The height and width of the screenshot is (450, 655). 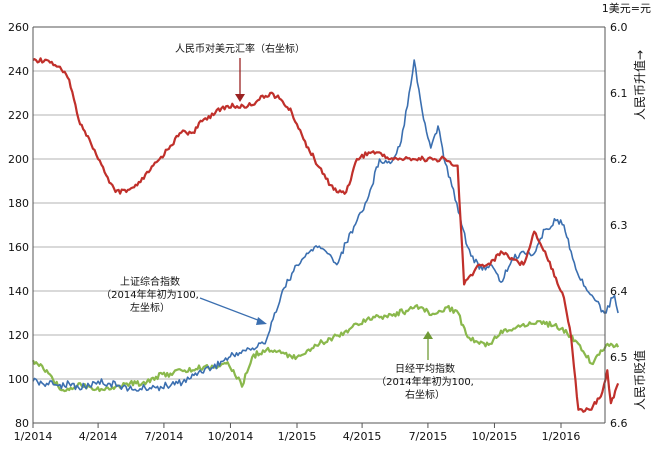 I want to click on x-tick-label: 10/2014, so click(x=231, y=436).